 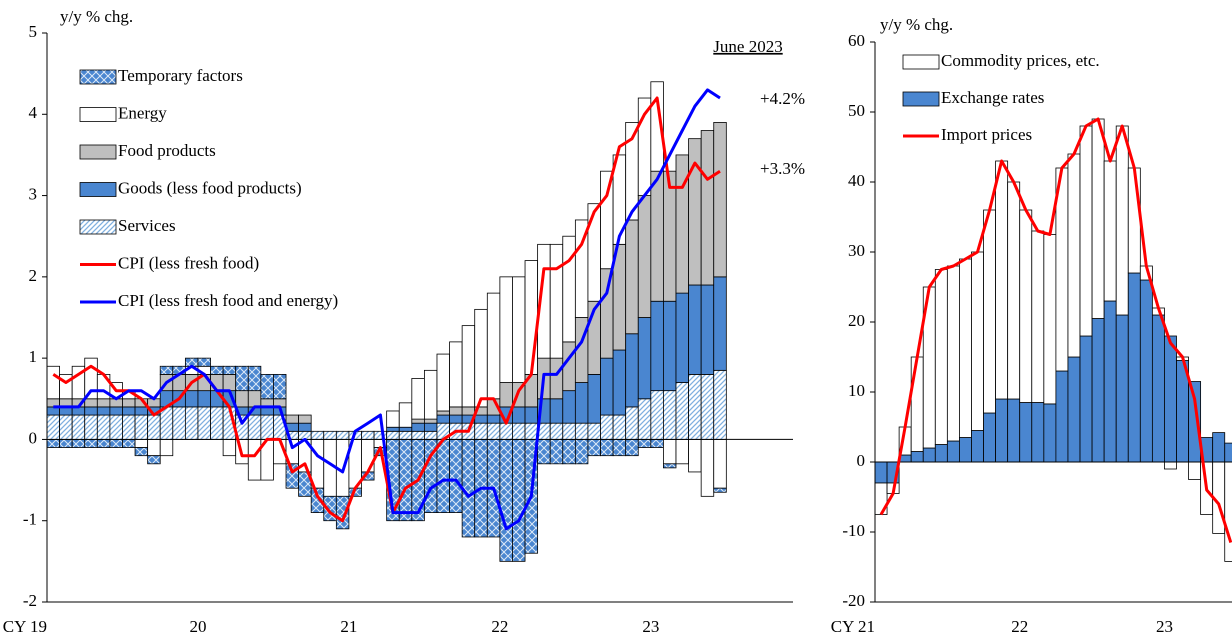 What do you see at coordinates (180, 75) in the screenshot?
I see `legend-label: Temporary factors` at bounding box center [180, 75].